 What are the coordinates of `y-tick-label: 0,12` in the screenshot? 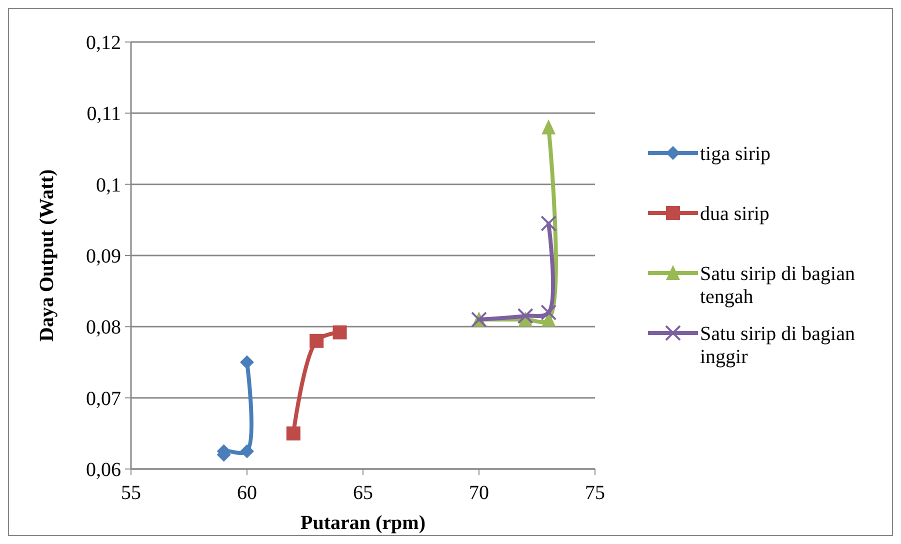 It's located at (103, 43).